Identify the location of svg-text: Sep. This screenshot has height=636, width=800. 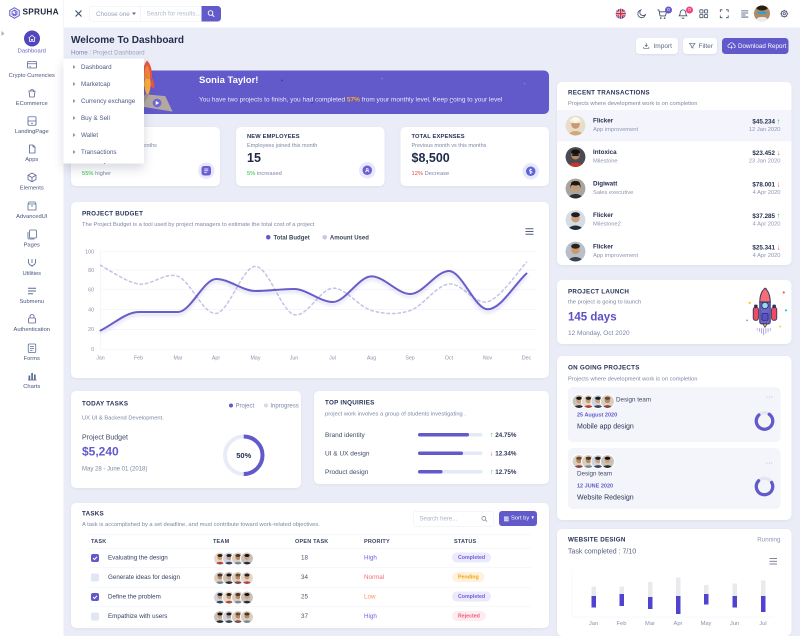
(409, 359).